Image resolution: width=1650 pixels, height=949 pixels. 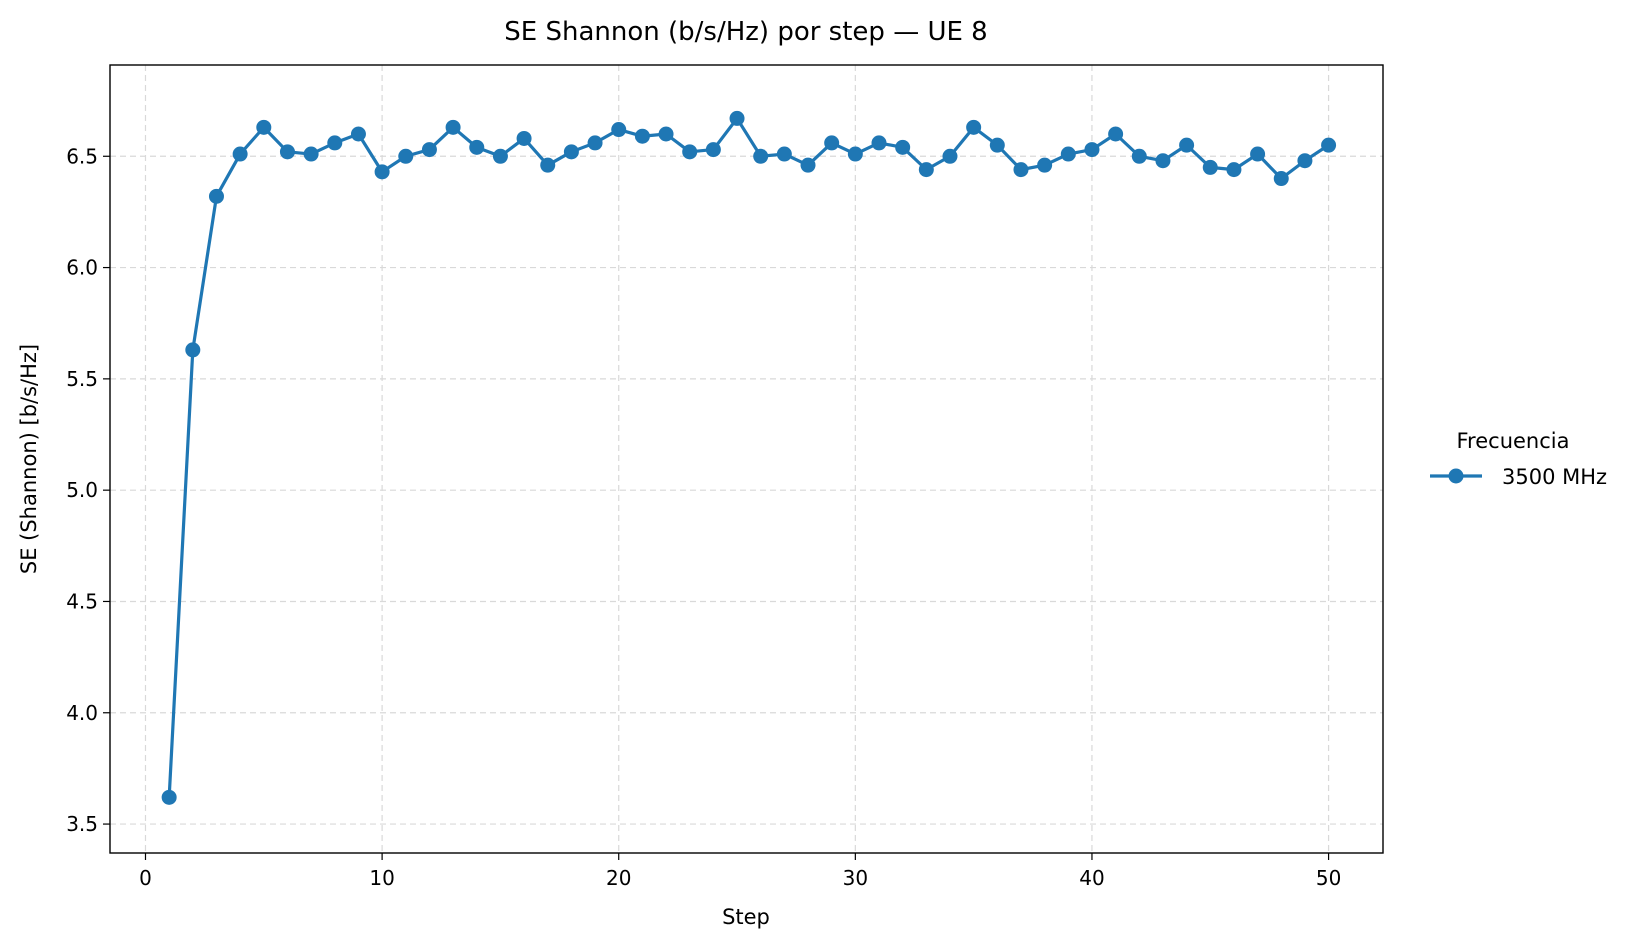 I want to click on y-tick-label: 4.5, so click(x=82, y=601).